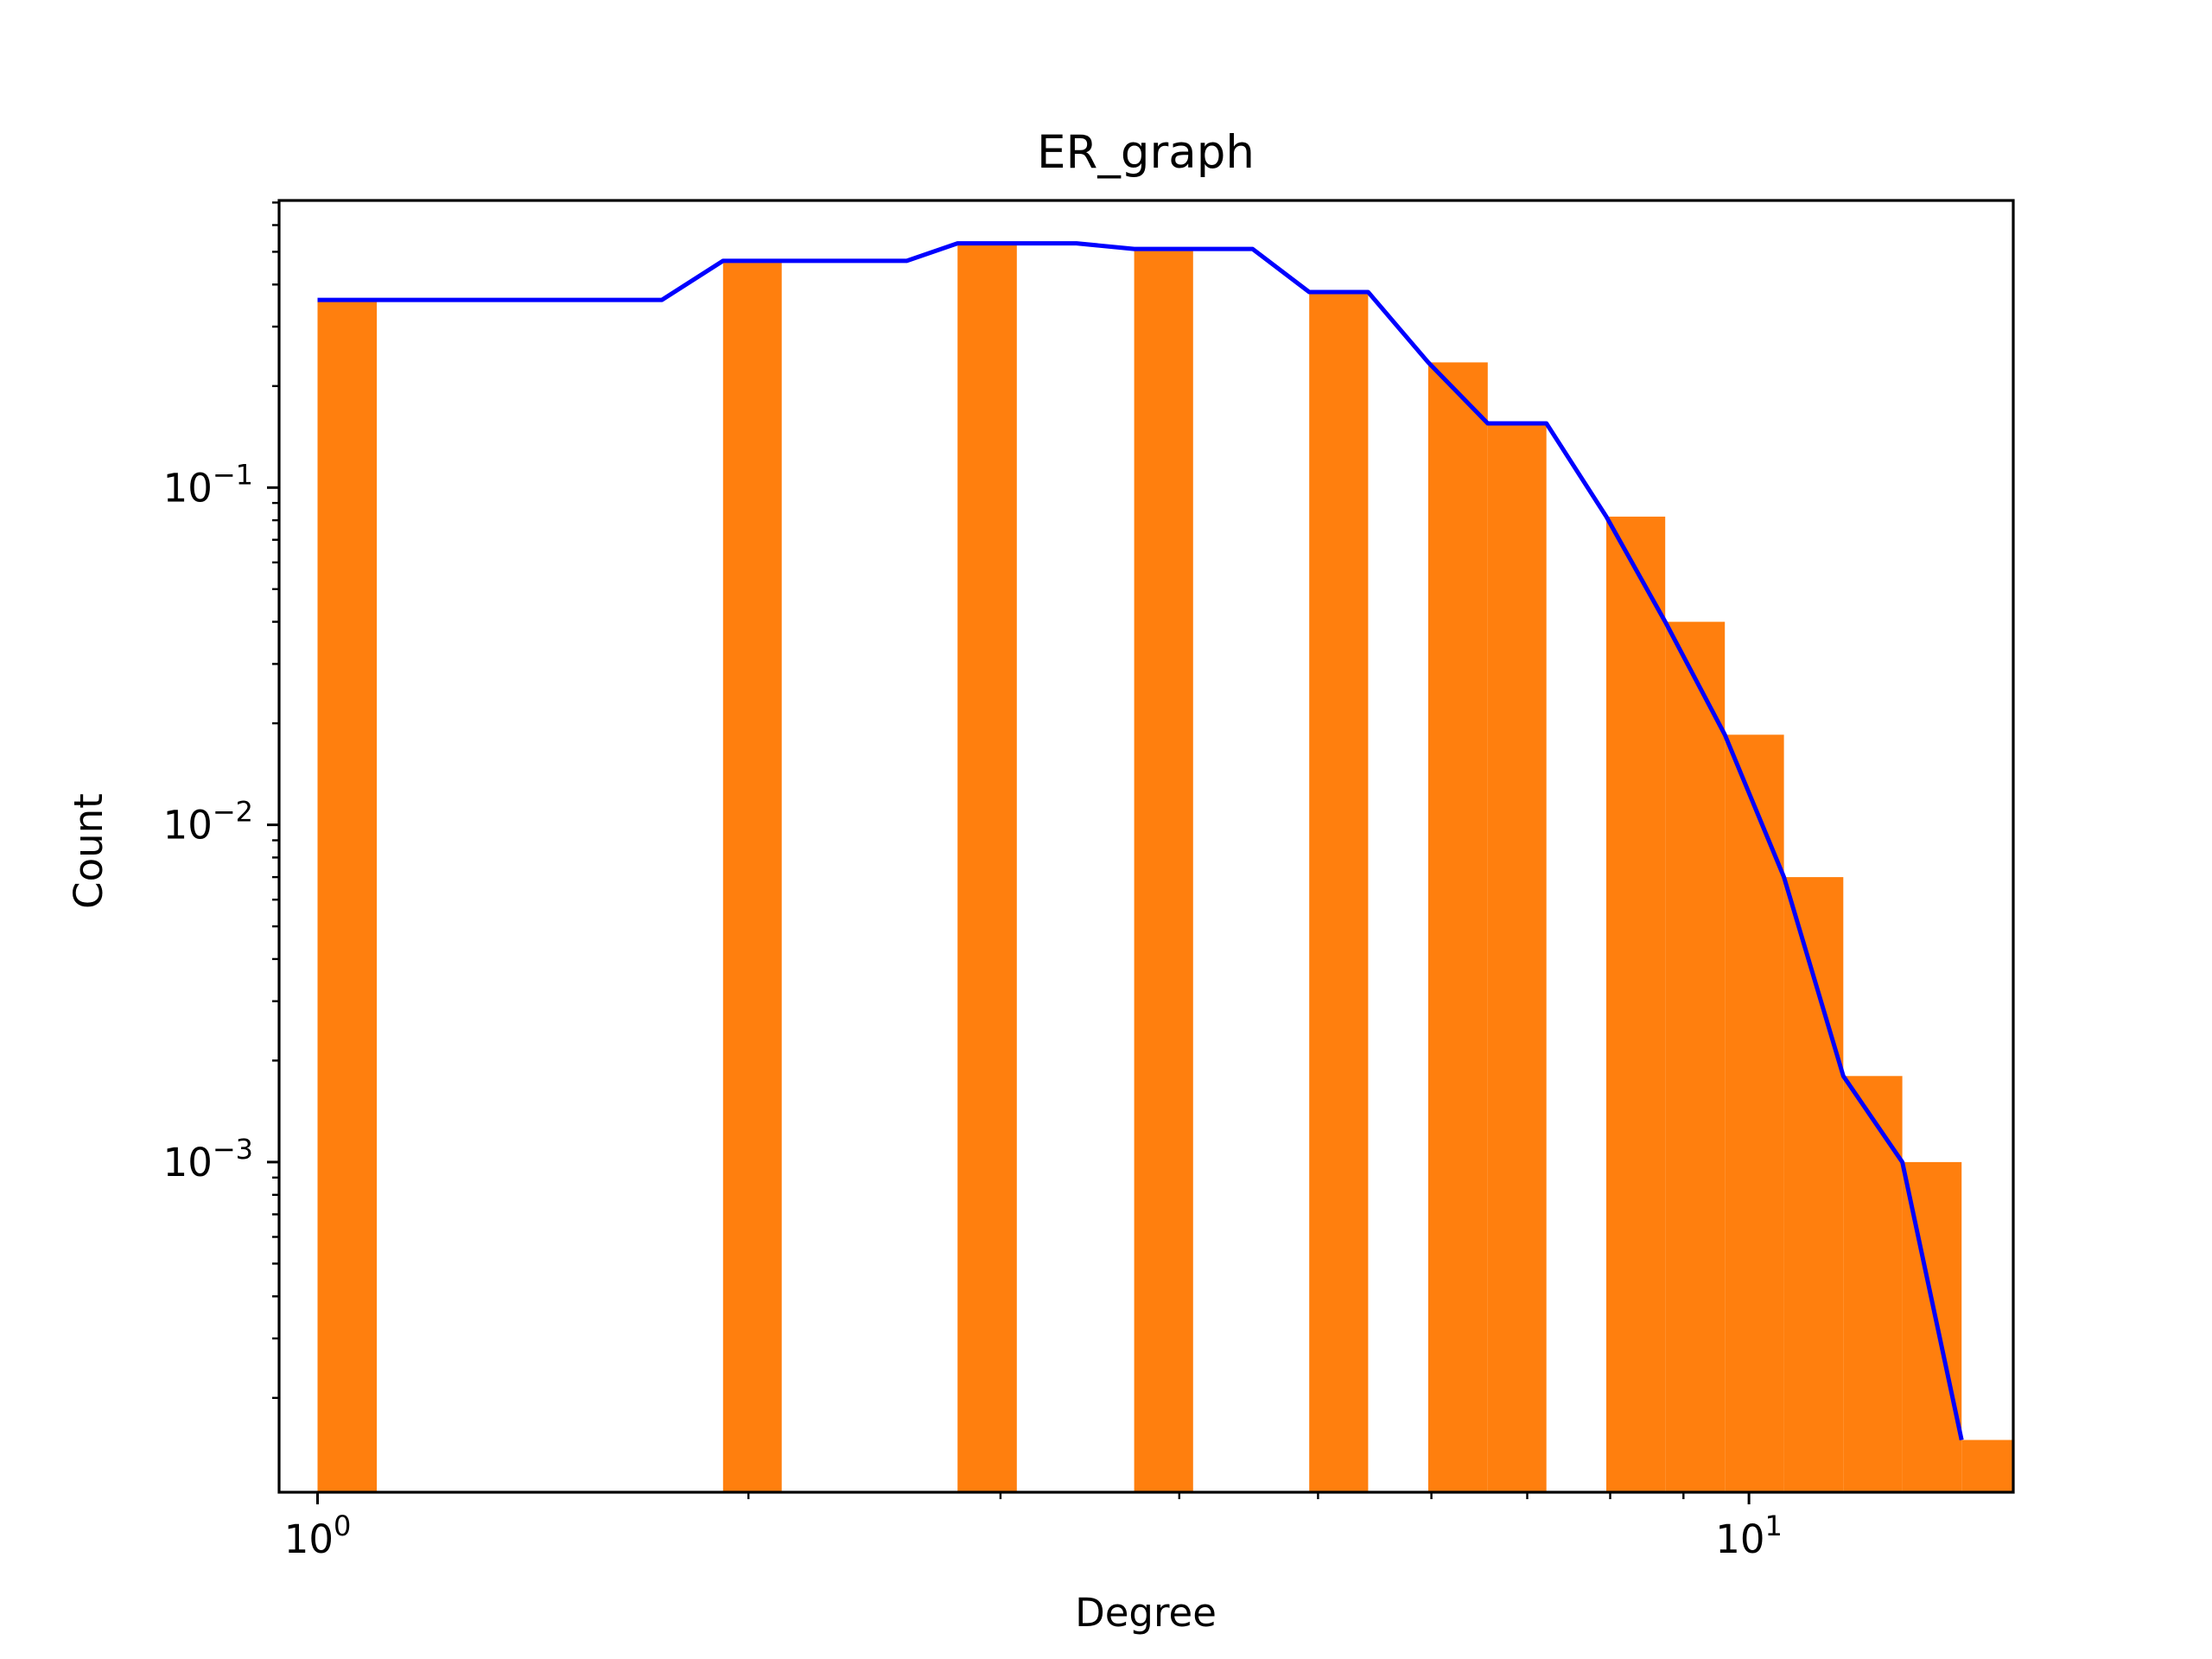  I want to click on x-axis-label: Degree, so click(1146, 1613).